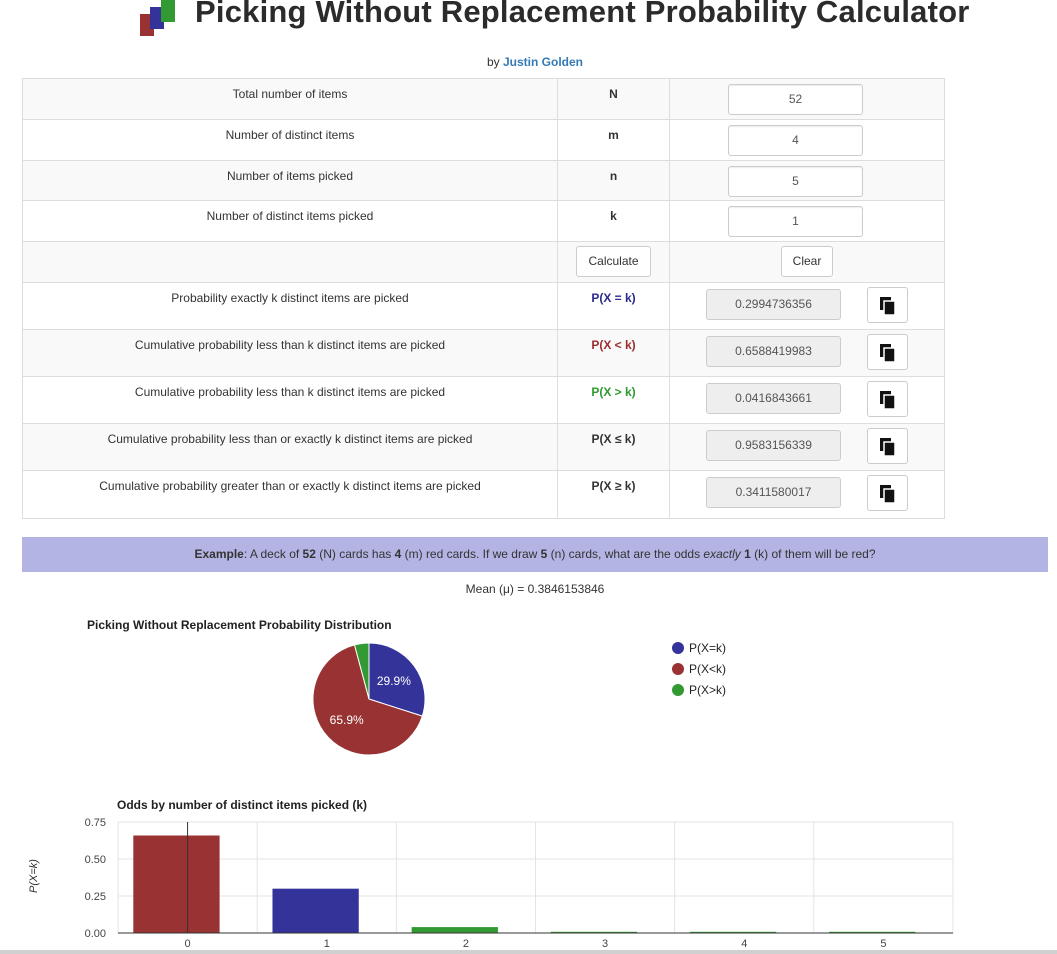 This screenshot has height=954, width=1057. I want to click on example-n: 5, so click(544, 554).